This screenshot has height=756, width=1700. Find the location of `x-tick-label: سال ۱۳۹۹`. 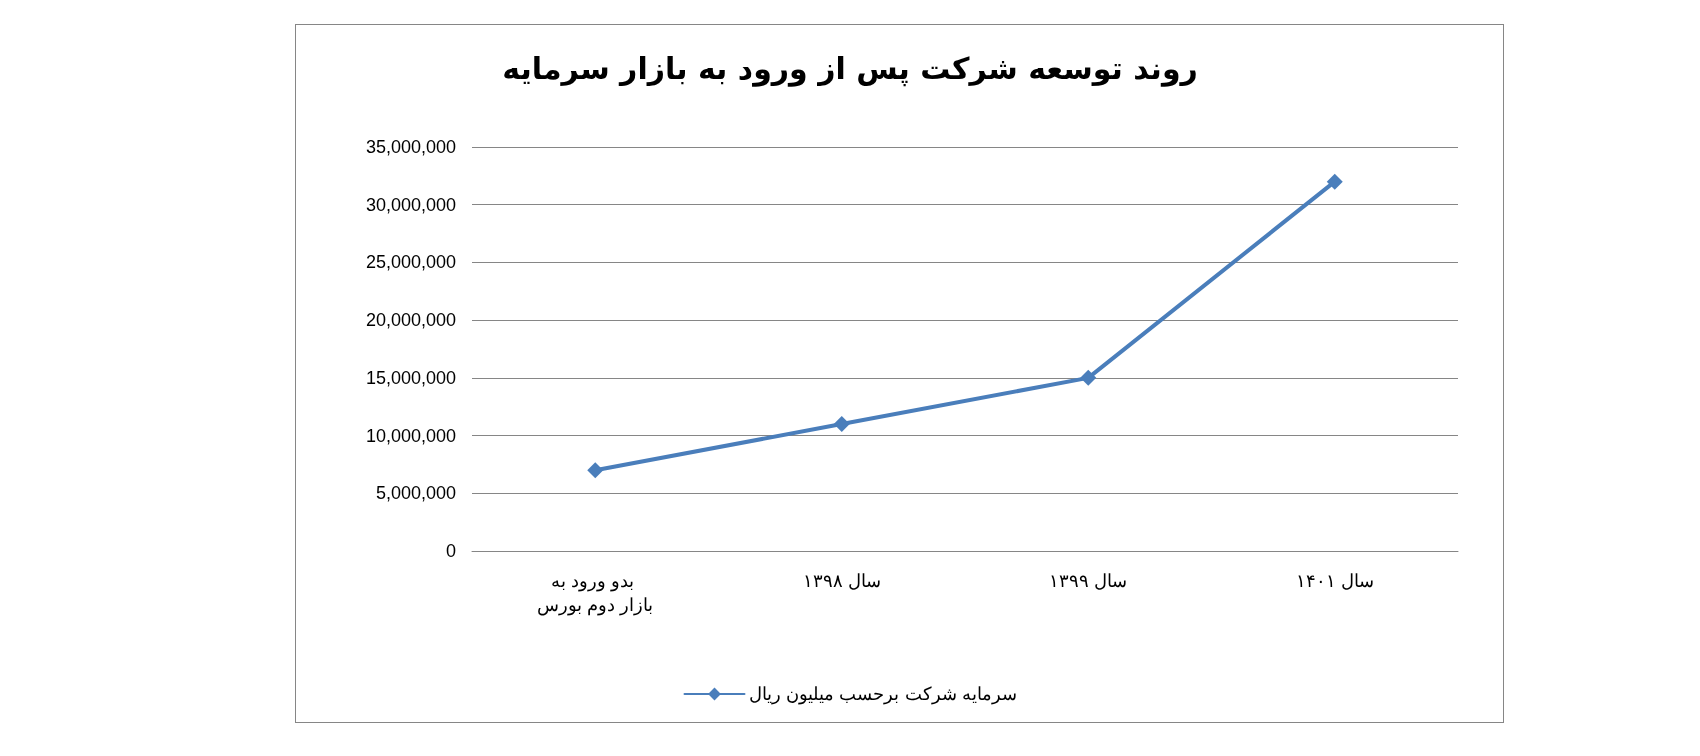

x-tick-label: سال ۱۳۹۹ is located at coordinates (1088, 581).